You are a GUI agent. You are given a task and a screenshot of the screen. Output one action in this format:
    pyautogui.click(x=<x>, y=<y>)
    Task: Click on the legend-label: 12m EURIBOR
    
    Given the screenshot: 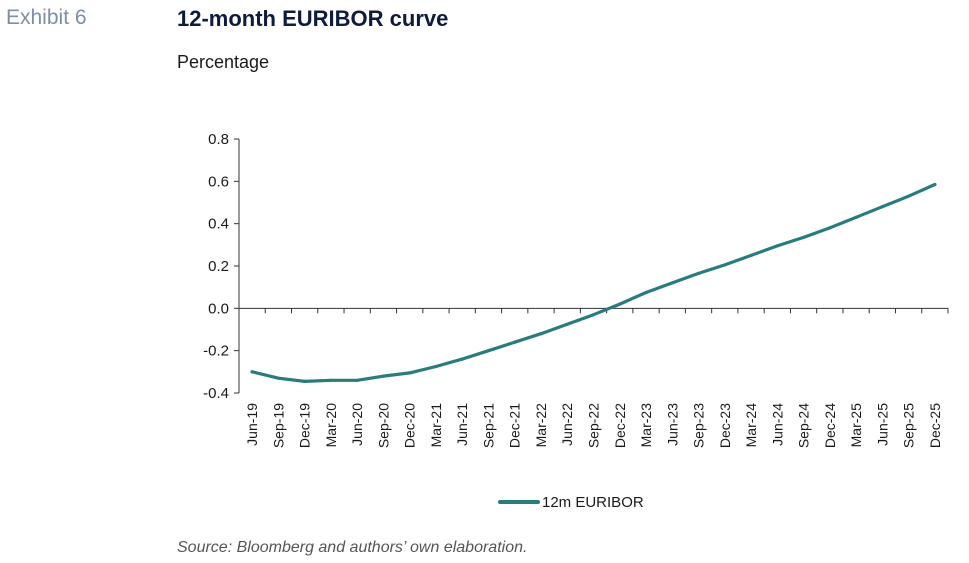 What is the action you would take?
    pyautogui.click(x=593, y=502)
    